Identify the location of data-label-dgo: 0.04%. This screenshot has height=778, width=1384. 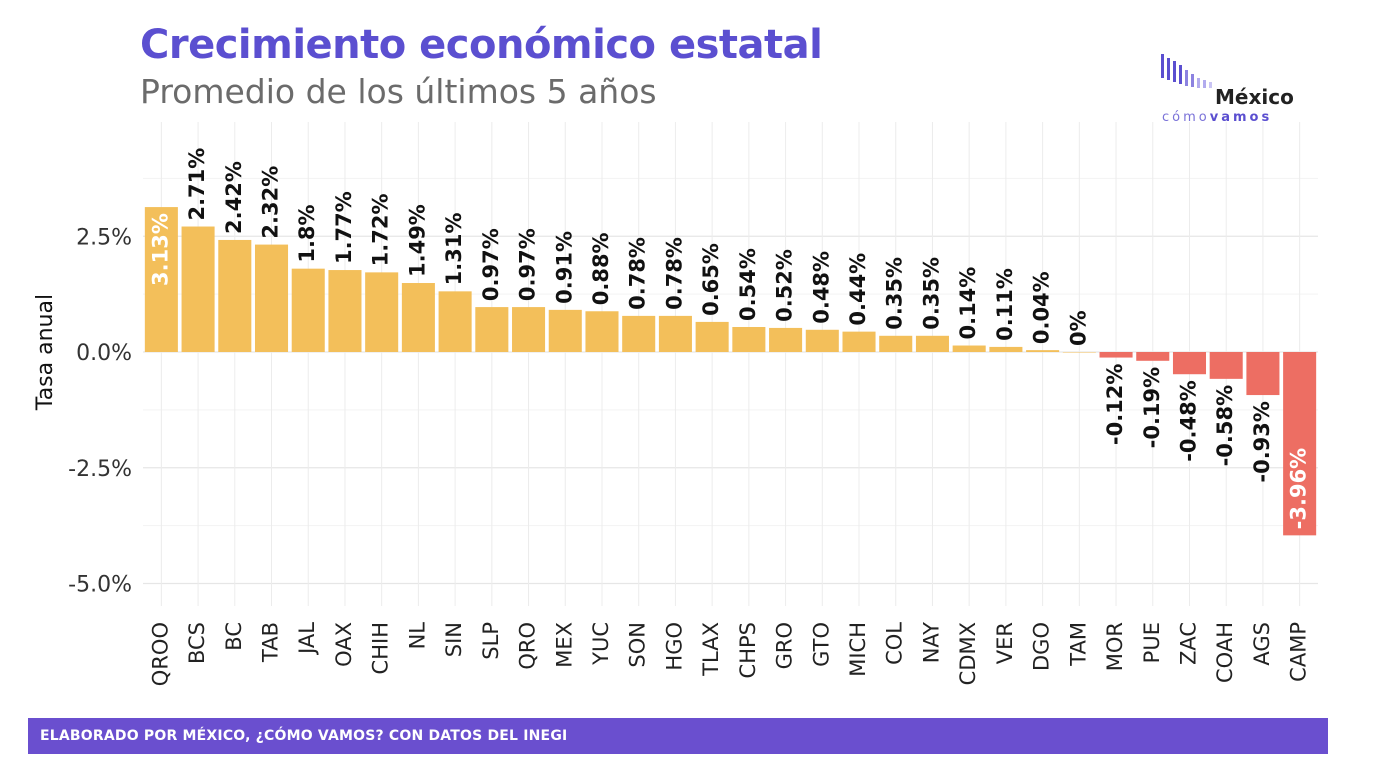
(1042, 307).